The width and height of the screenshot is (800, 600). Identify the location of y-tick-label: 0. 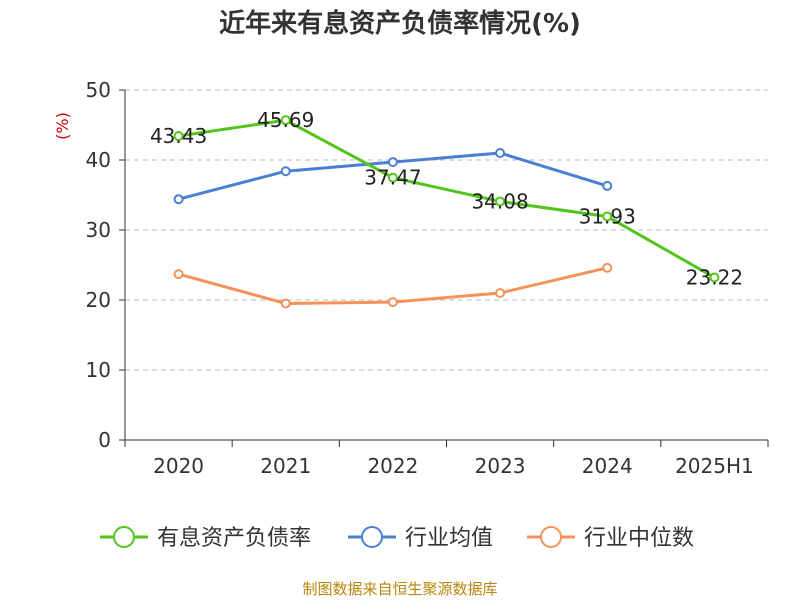
(104, 440).